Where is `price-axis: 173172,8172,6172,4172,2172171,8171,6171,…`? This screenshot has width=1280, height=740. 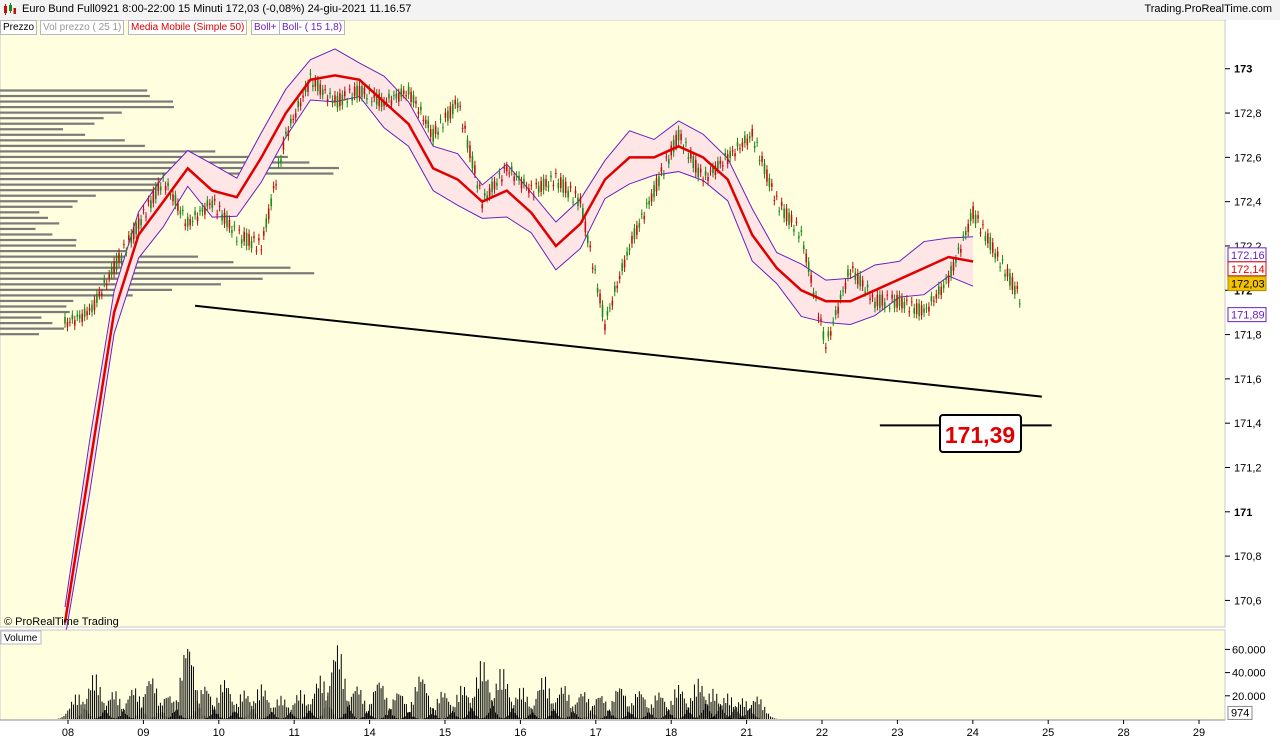
price-axis: 173172,8172,6172,4172,2172171,8171,6171,… is located at coordinates (1252, 323).